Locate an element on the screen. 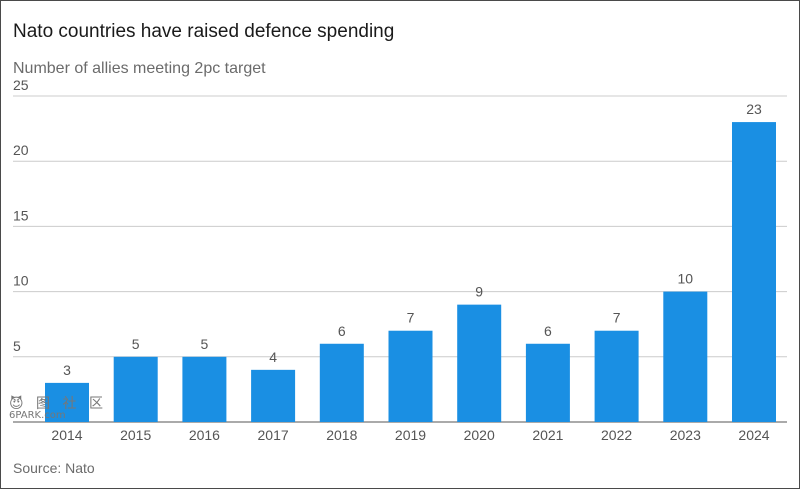 The width and height of the screenshot is (800, 489). x-tick-label: 2014 is located at coordinates (66, 435).